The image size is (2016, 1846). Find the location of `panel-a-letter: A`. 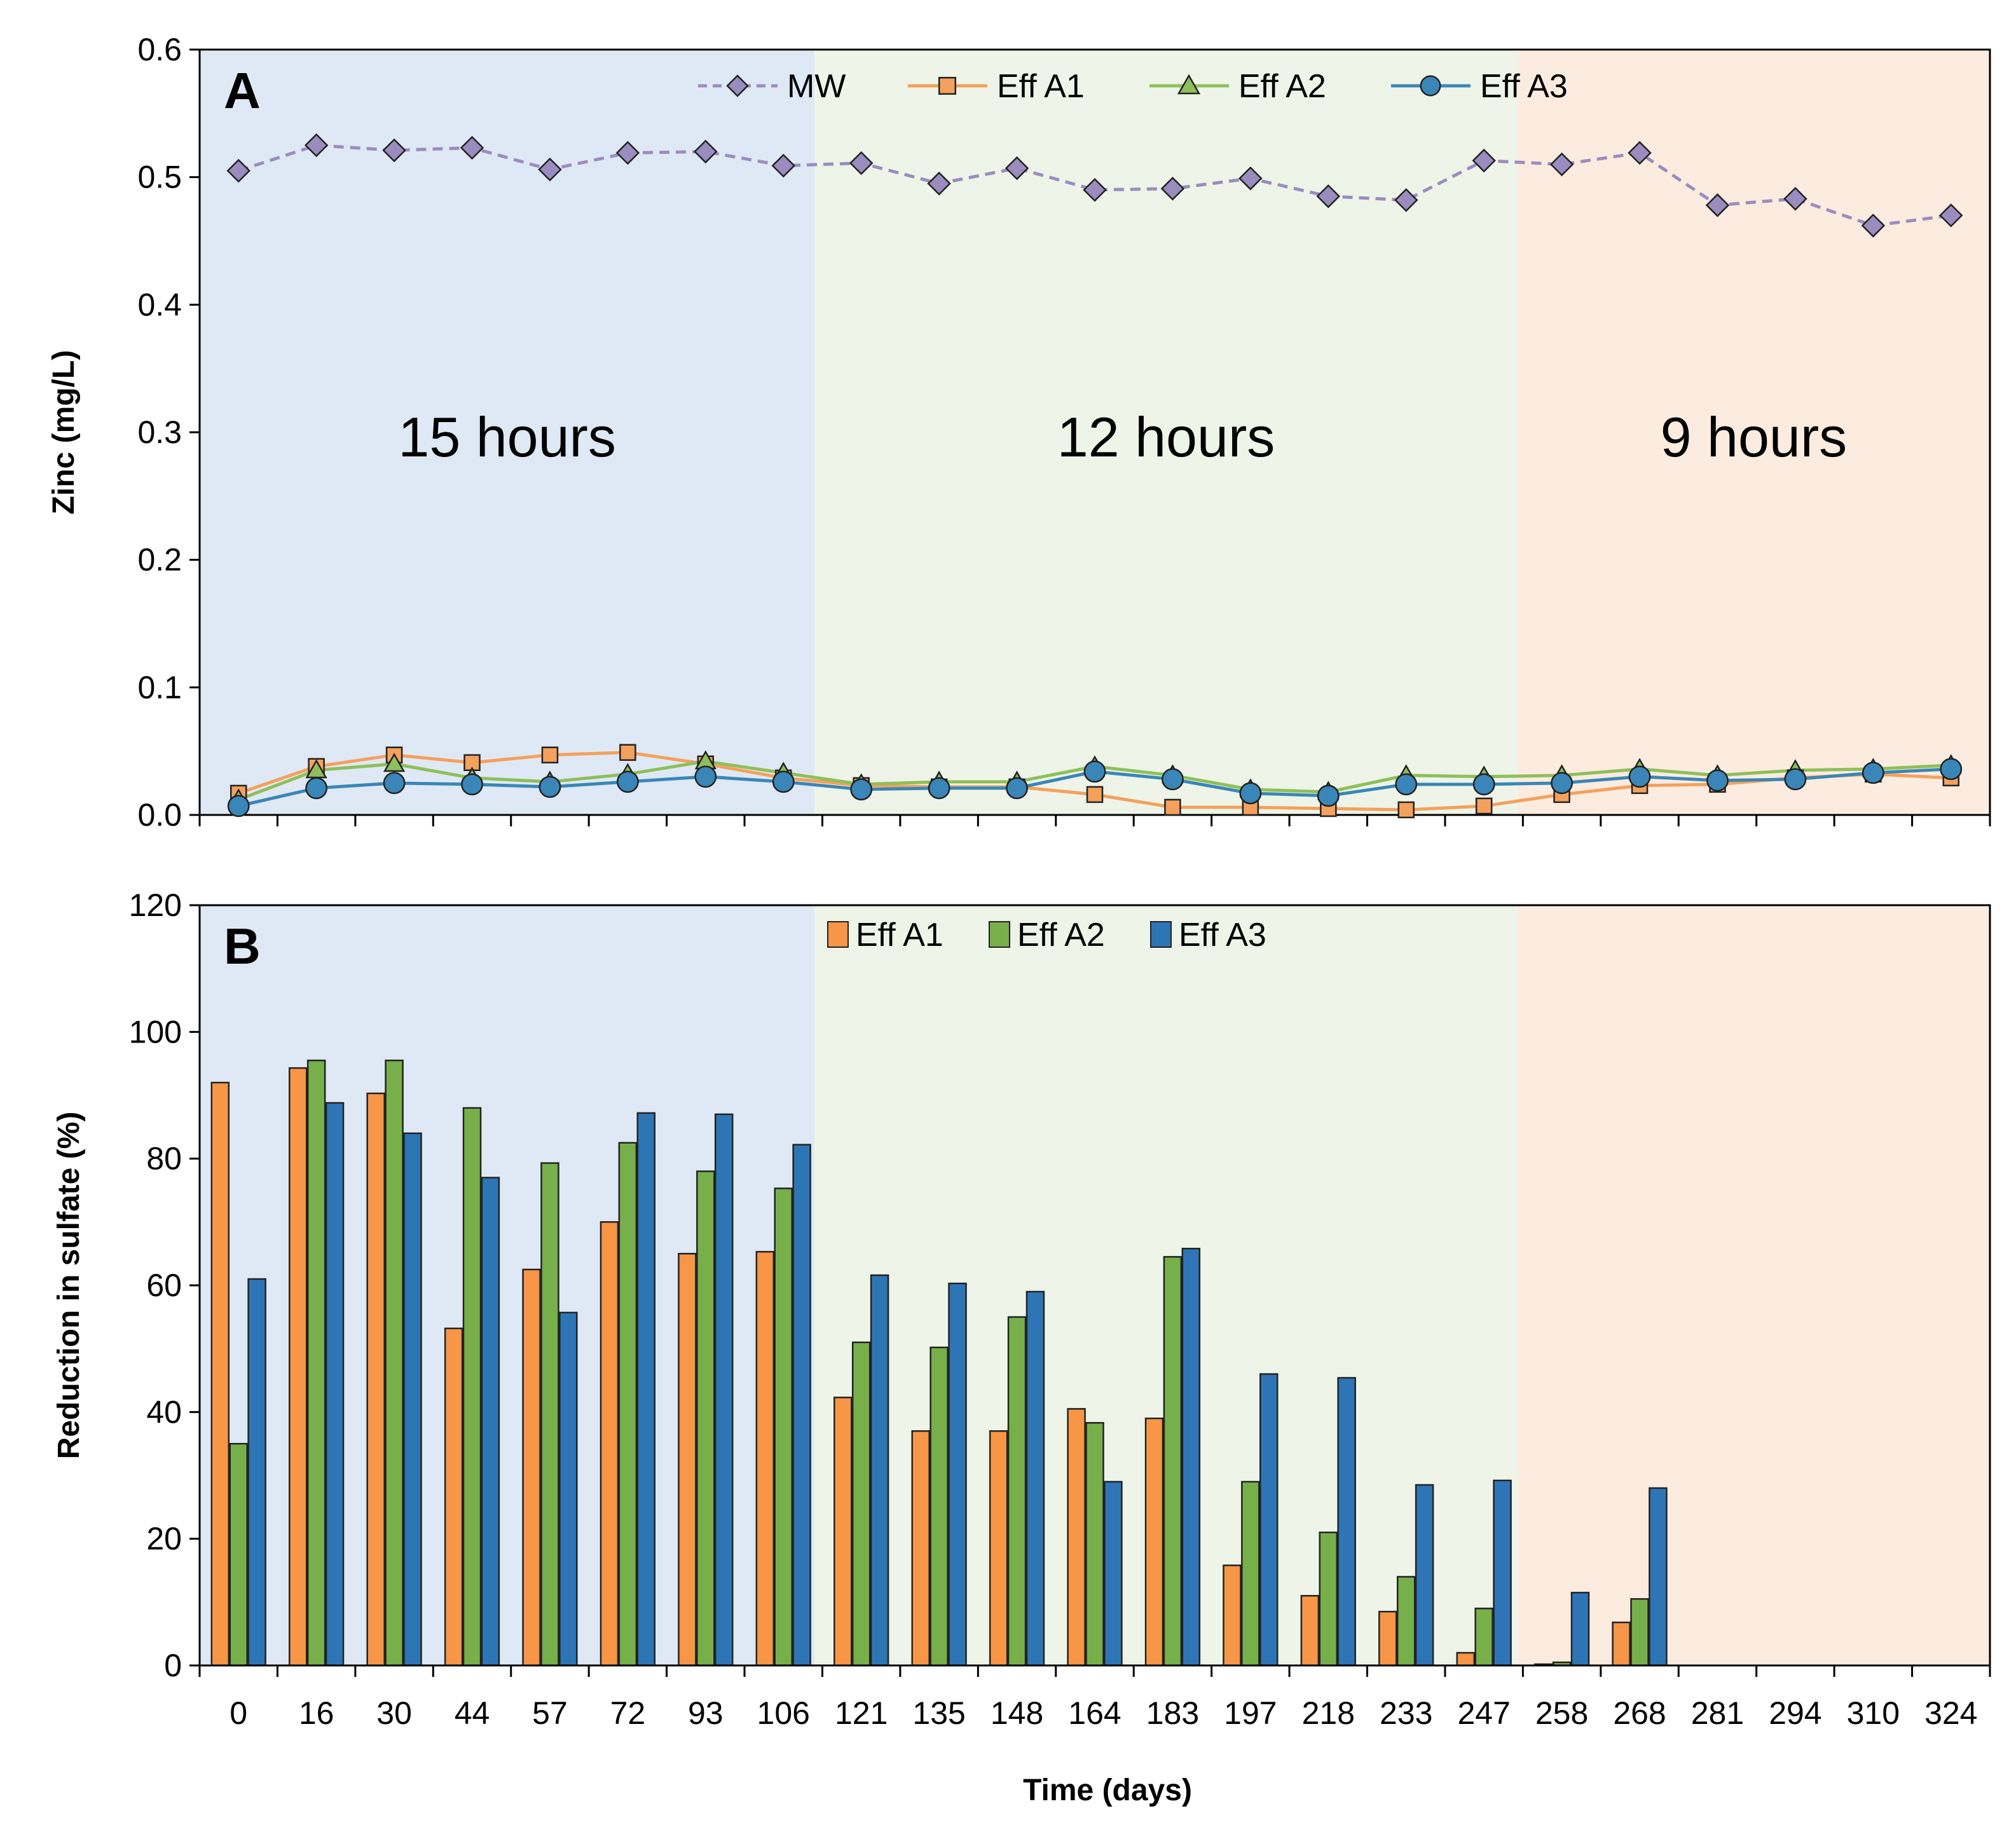

panel-a-letter: A is located at coordinates (243, 90).